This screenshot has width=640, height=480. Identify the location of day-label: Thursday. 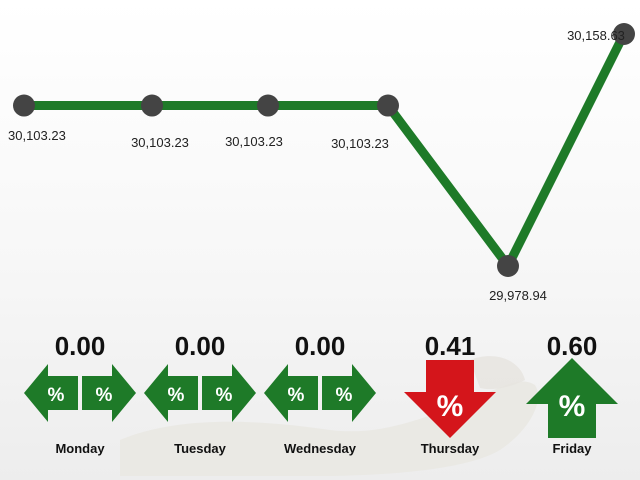
(450, 448).